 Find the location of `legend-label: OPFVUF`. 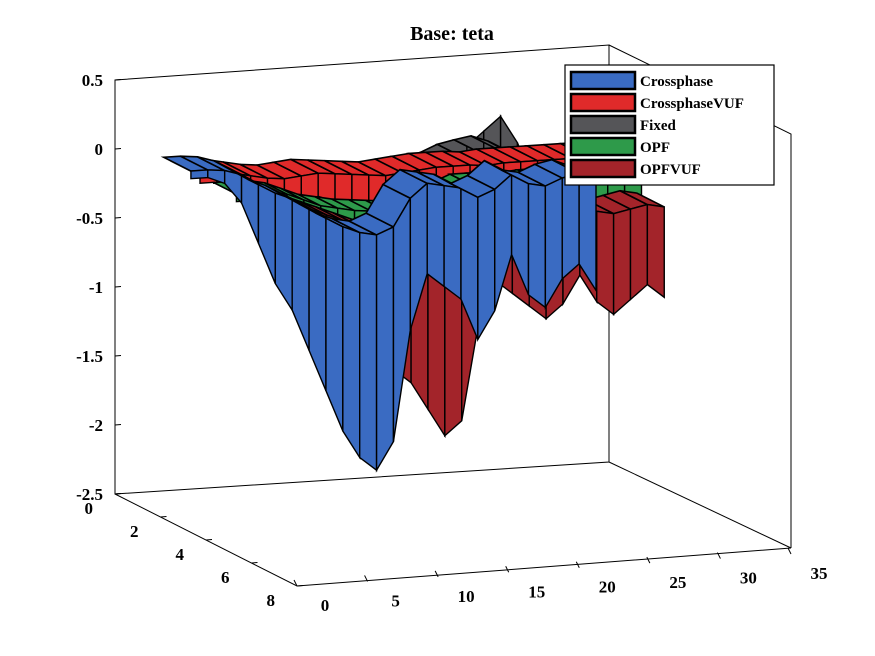

legend-label: OPFVUF is located at coordinates (670, 170).